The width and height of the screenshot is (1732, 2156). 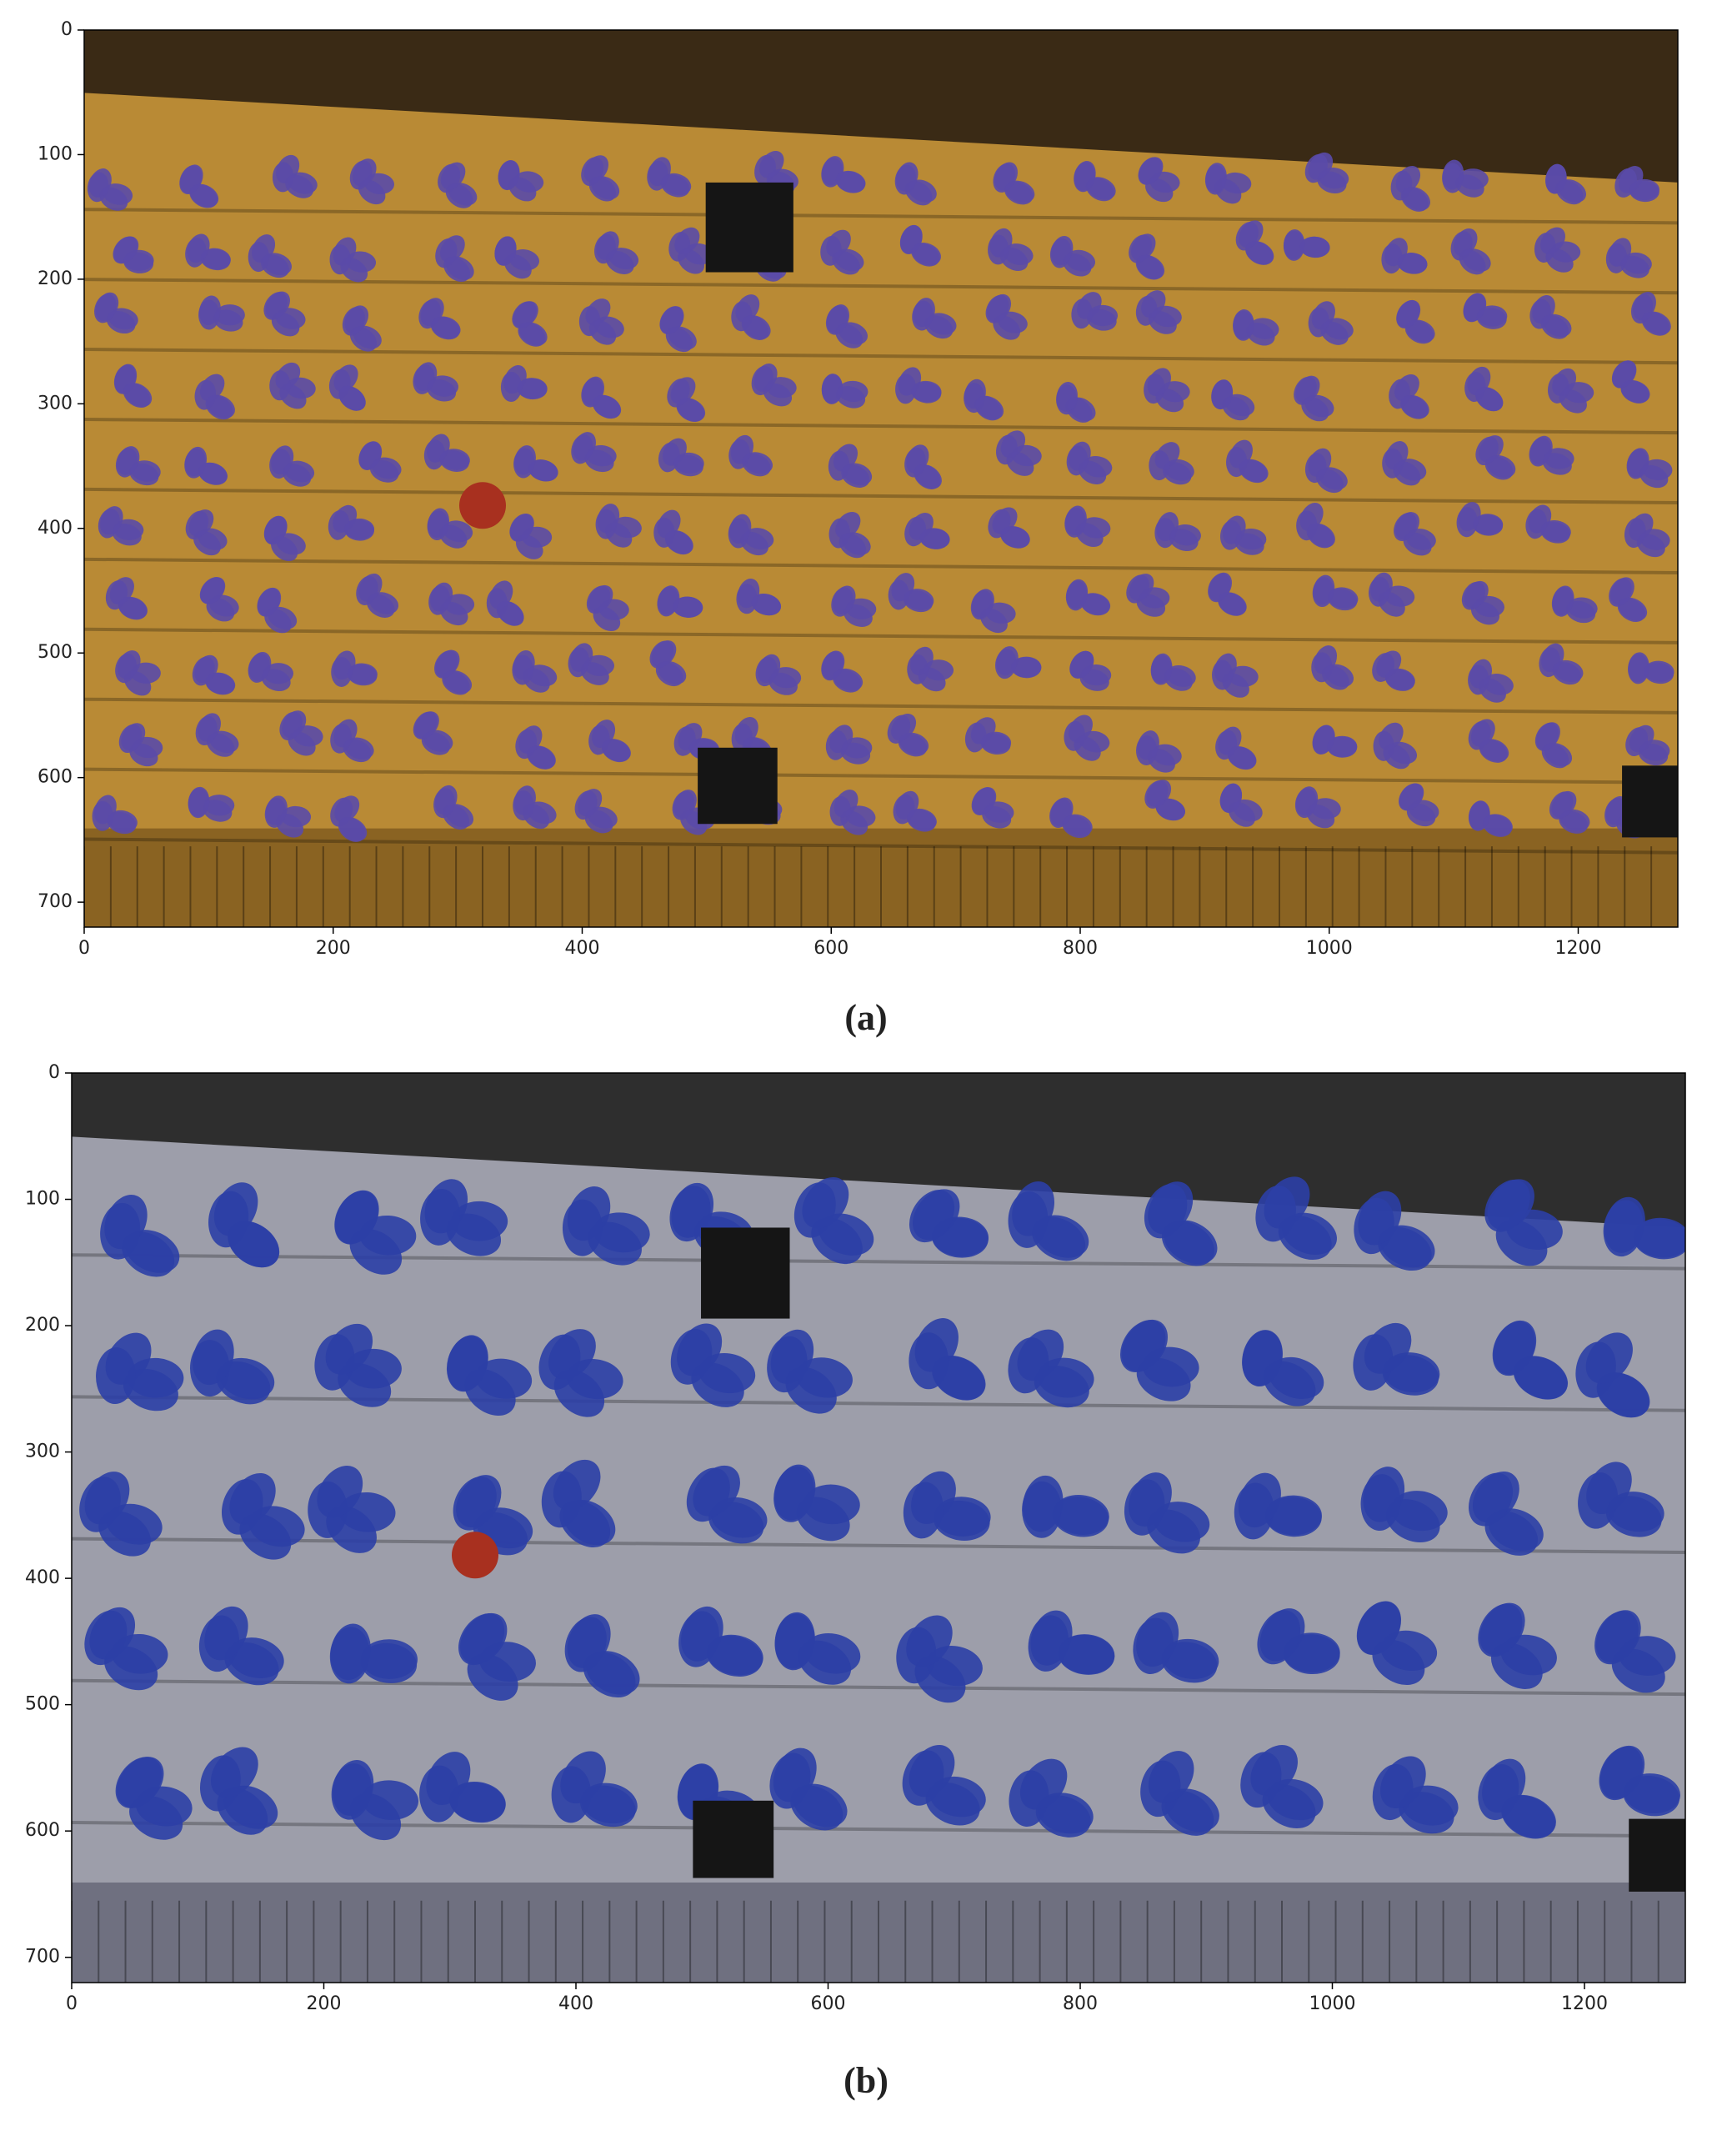 I want to click on x-tick-label: 400, so click(x=575, y=2003).